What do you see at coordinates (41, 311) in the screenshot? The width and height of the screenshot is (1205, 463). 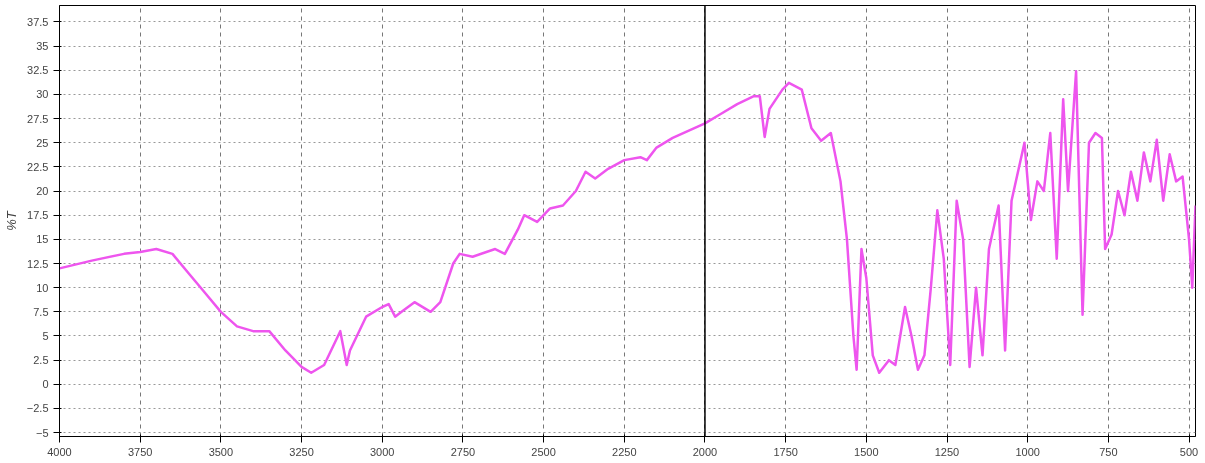 I see `y-tick-label: 7.5` at bounding box center [41, 311].